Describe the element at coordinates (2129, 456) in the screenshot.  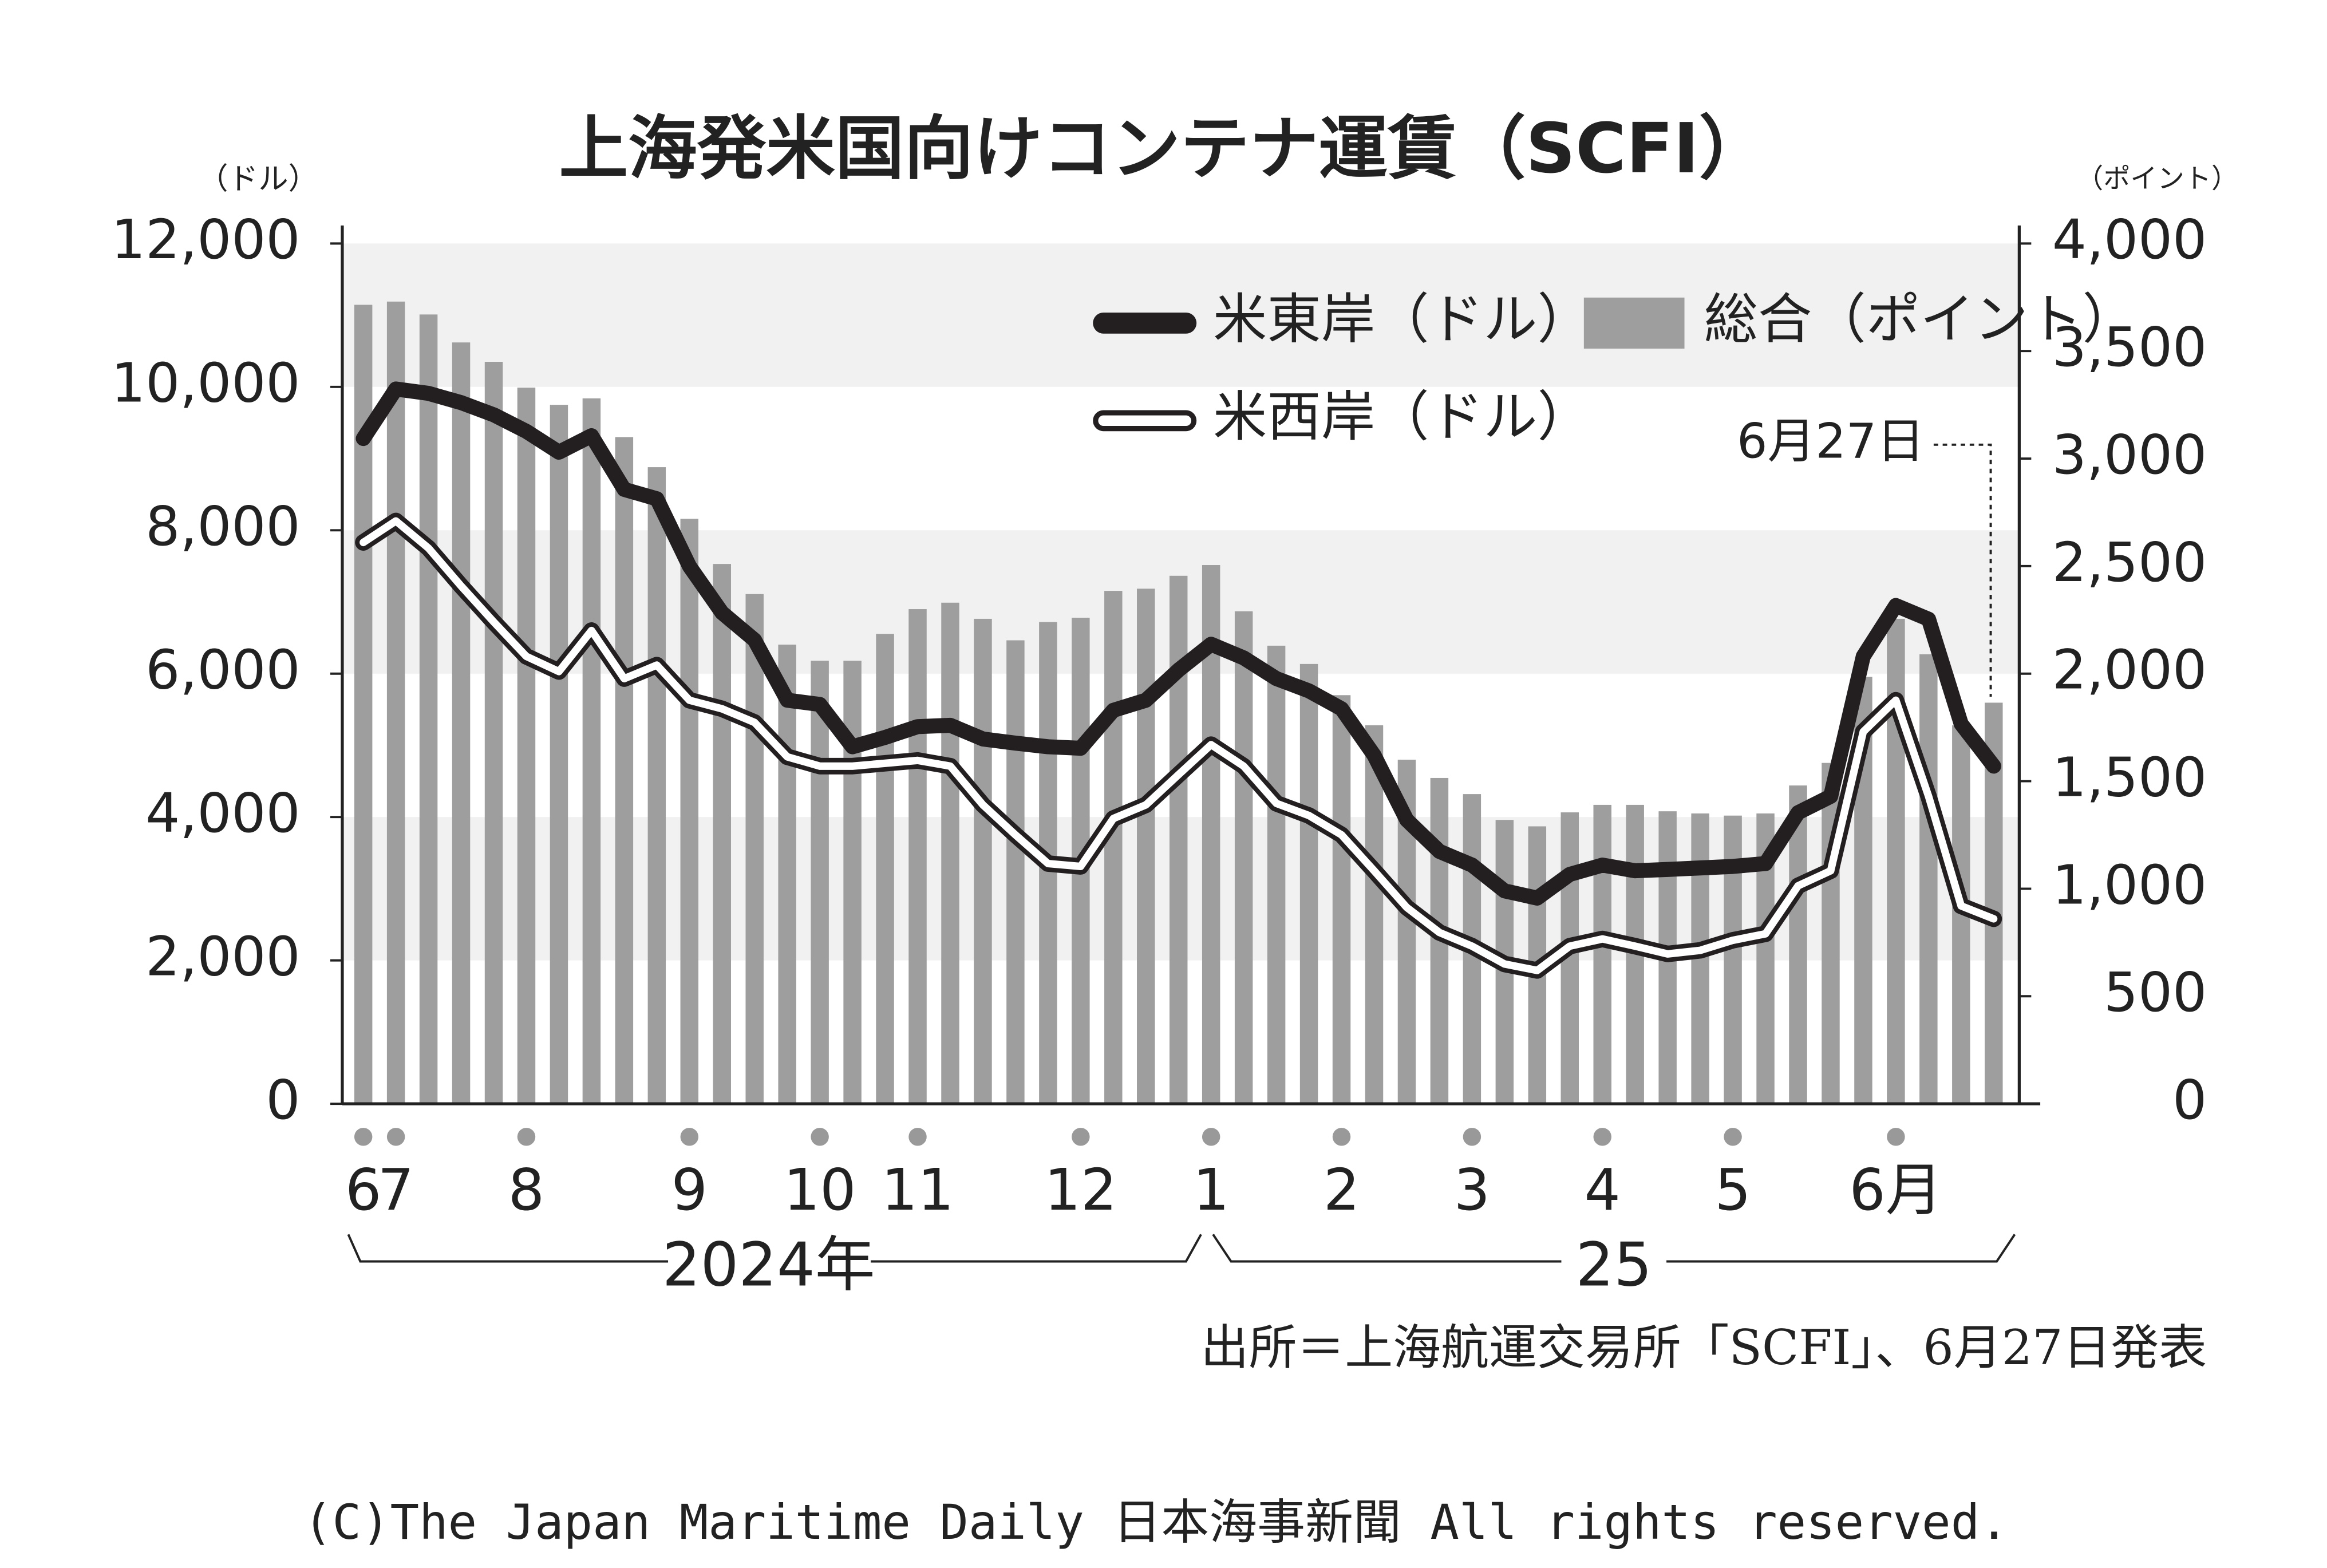
I see `y2-tick-label: 3,000` at that location.